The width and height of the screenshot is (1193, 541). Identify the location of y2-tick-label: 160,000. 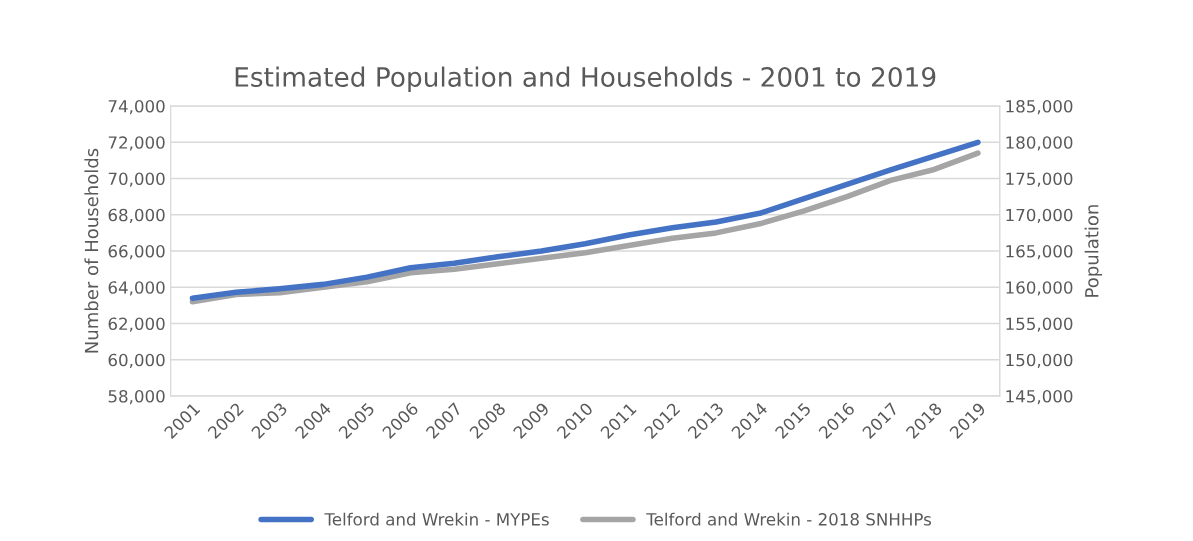
(1039, 288).